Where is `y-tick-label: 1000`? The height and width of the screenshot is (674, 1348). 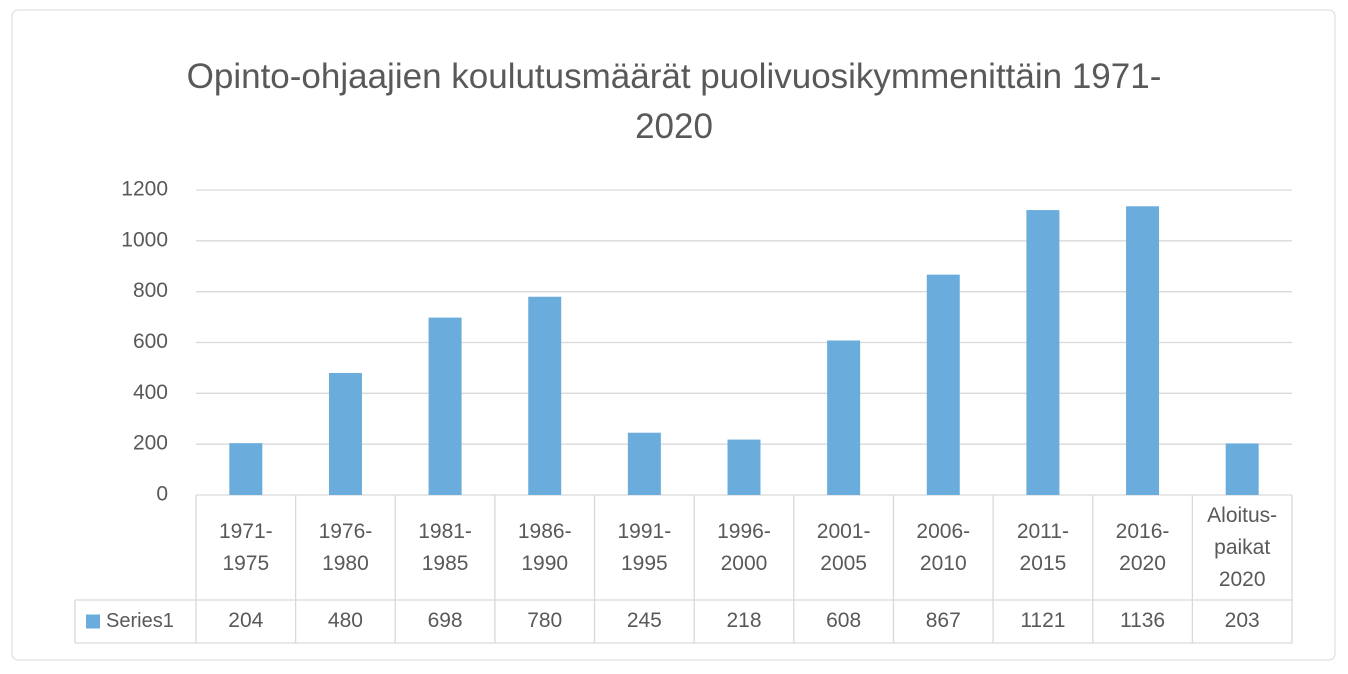 y-tick-label: 1000 is located at coordinates (144, 239).